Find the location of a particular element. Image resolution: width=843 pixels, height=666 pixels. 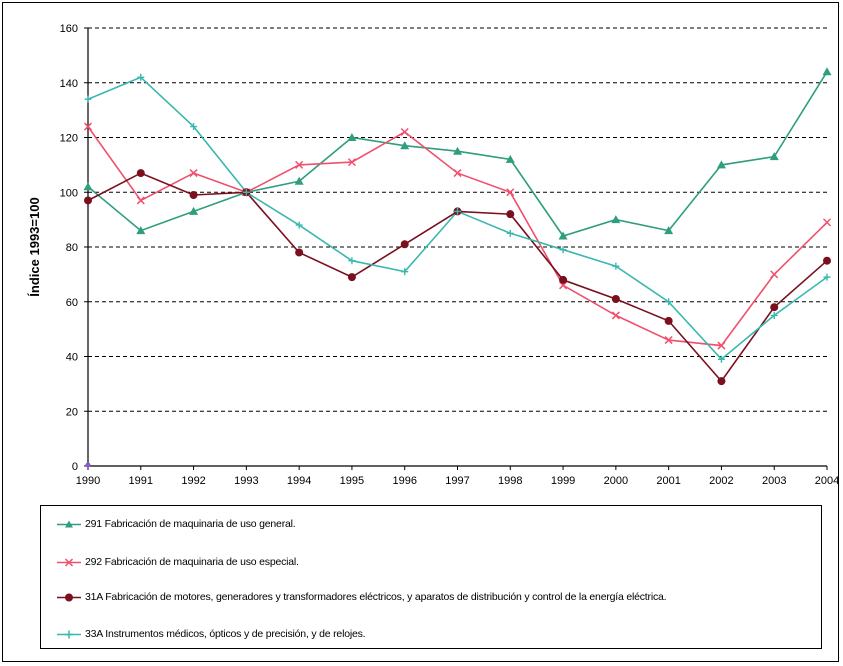

x-tick-label: 2004 is located at coordinates (827, 481).